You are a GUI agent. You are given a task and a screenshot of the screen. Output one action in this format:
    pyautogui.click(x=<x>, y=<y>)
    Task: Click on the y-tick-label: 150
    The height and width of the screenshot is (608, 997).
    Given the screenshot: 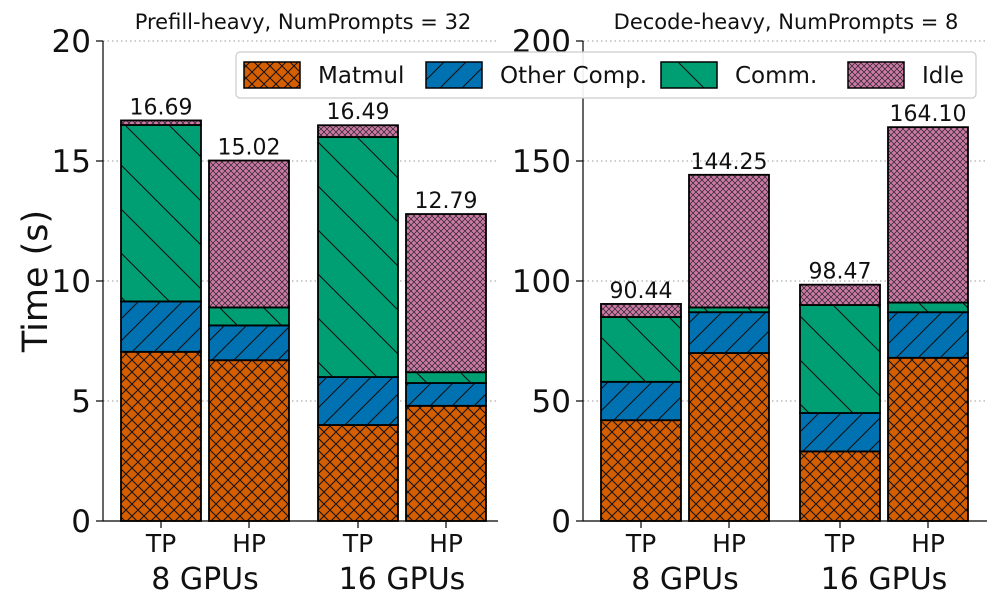 What is the action you would take?
    pyautogui.click(x=541, y=162)
    